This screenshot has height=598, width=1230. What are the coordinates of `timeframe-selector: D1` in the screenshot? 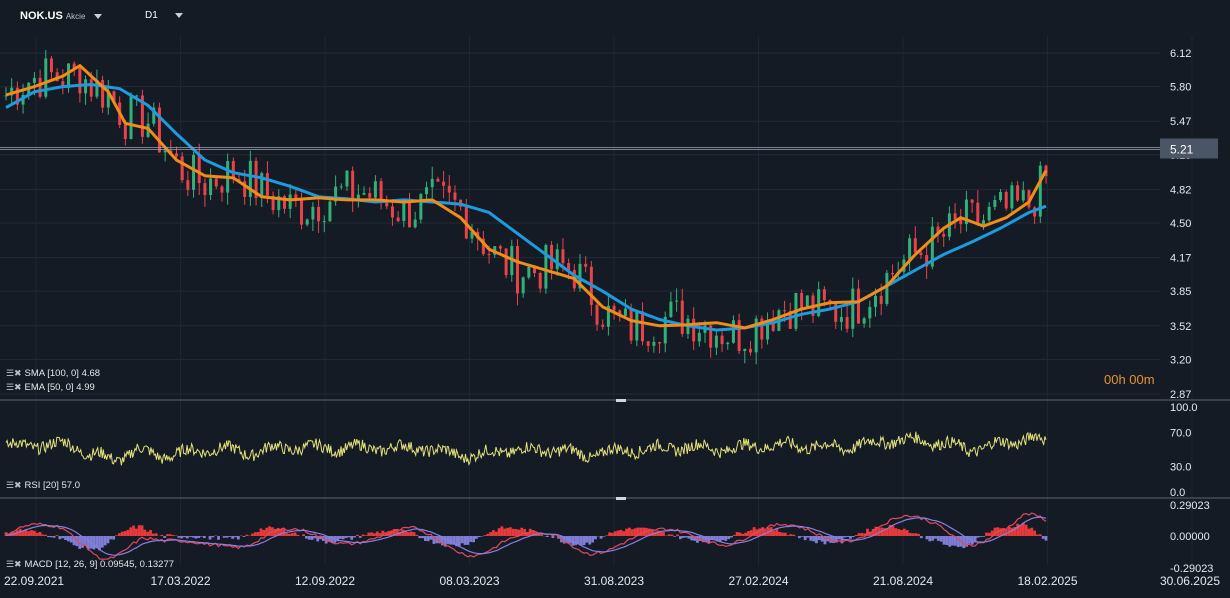 It's located at (164, 15).